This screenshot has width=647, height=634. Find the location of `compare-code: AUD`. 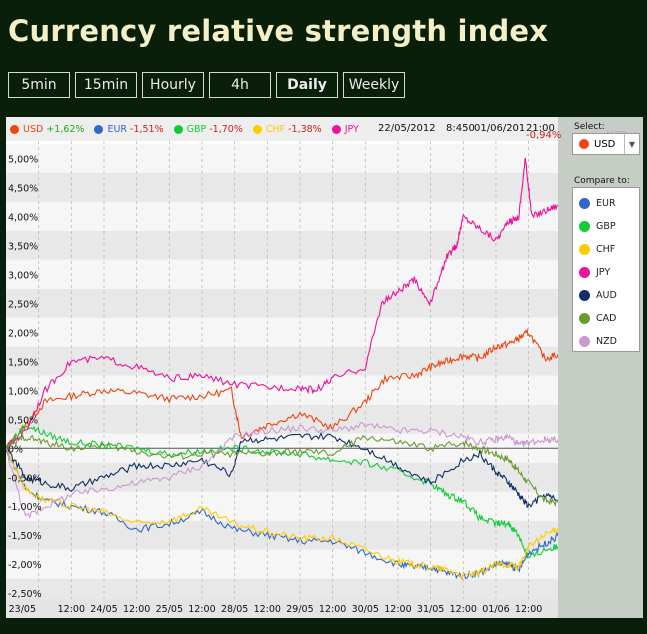

compare-code: AUD is located at coordinates (606, 295).